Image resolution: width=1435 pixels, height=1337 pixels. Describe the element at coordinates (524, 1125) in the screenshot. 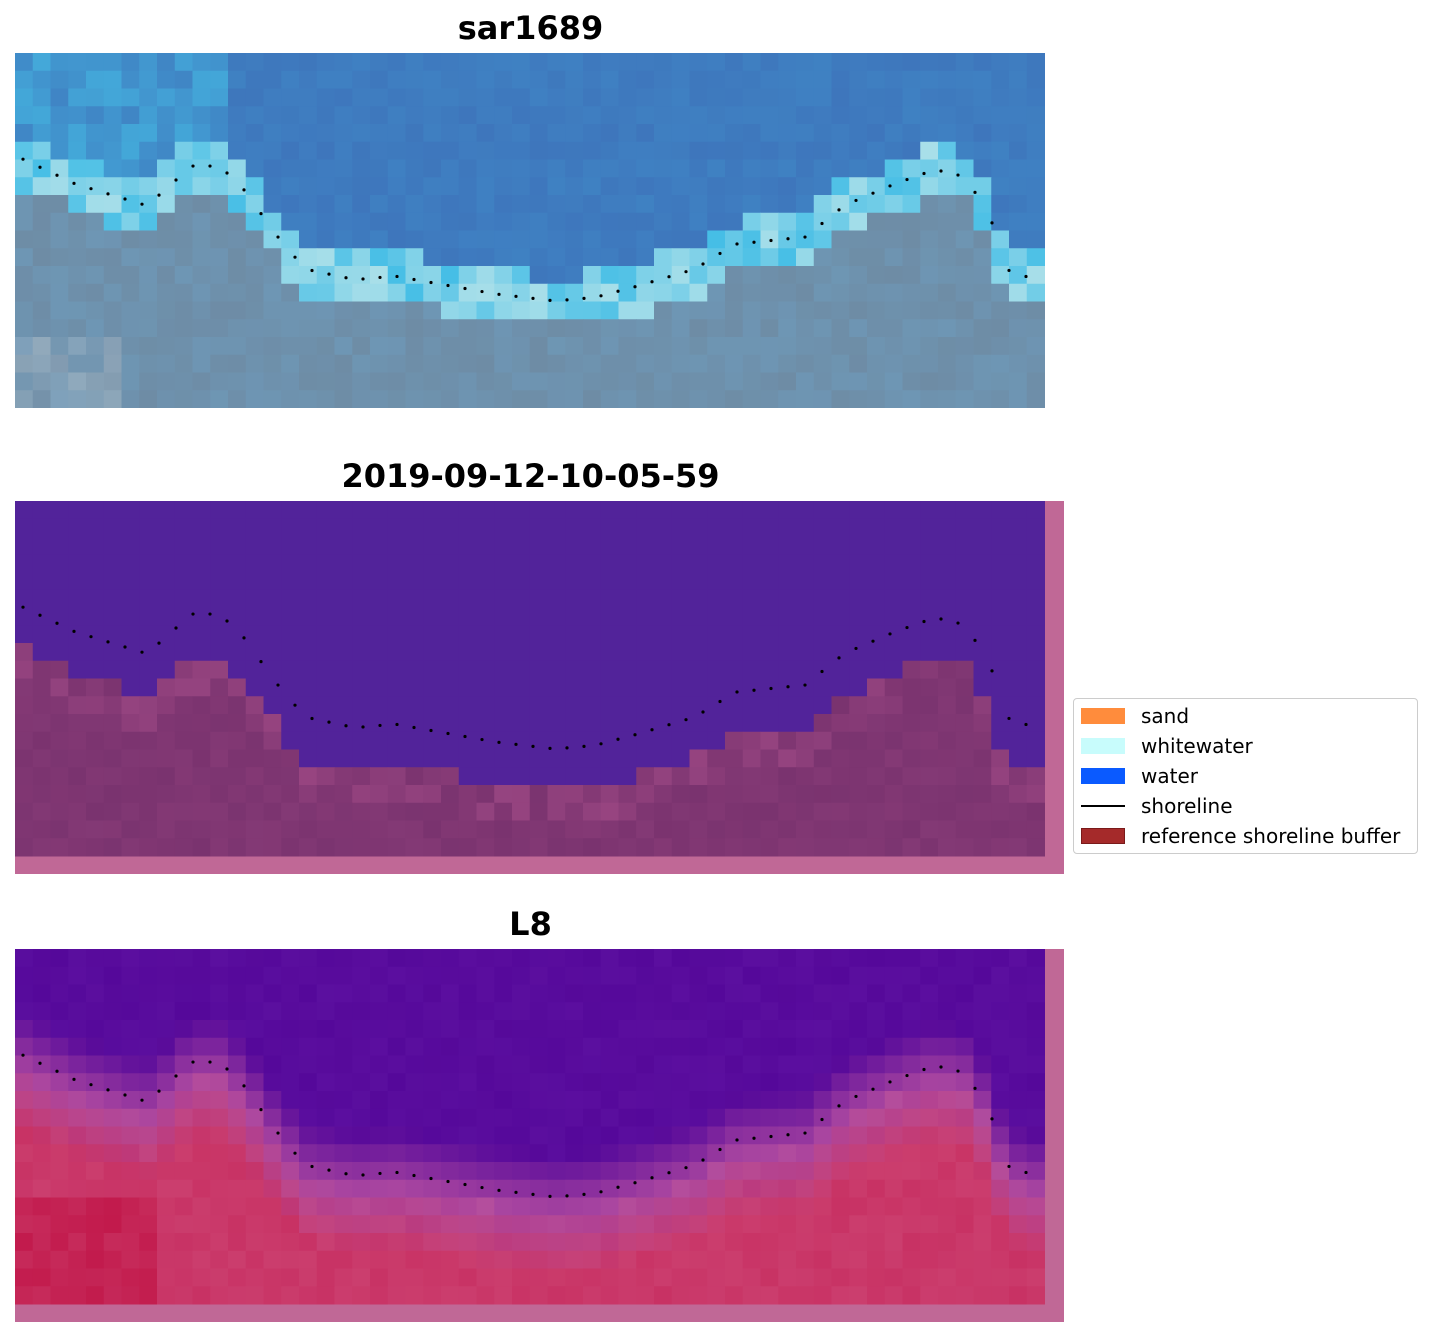

I see `shoreline-dots` at that location.